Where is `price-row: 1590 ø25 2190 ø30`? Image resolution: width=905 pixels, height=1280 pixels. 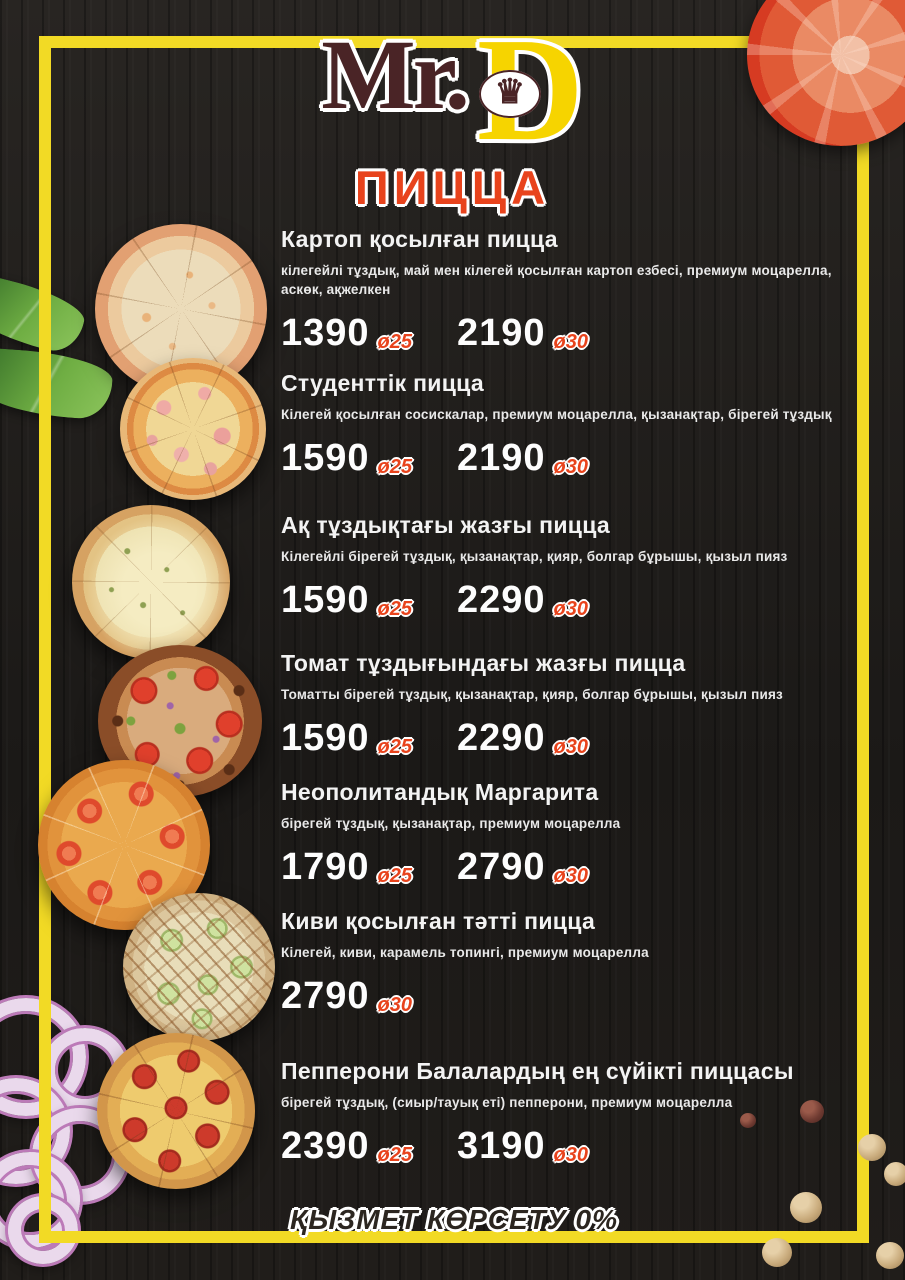
price-row: 1590 ø25 2190 ø30 is located at coordinates (559, 458).